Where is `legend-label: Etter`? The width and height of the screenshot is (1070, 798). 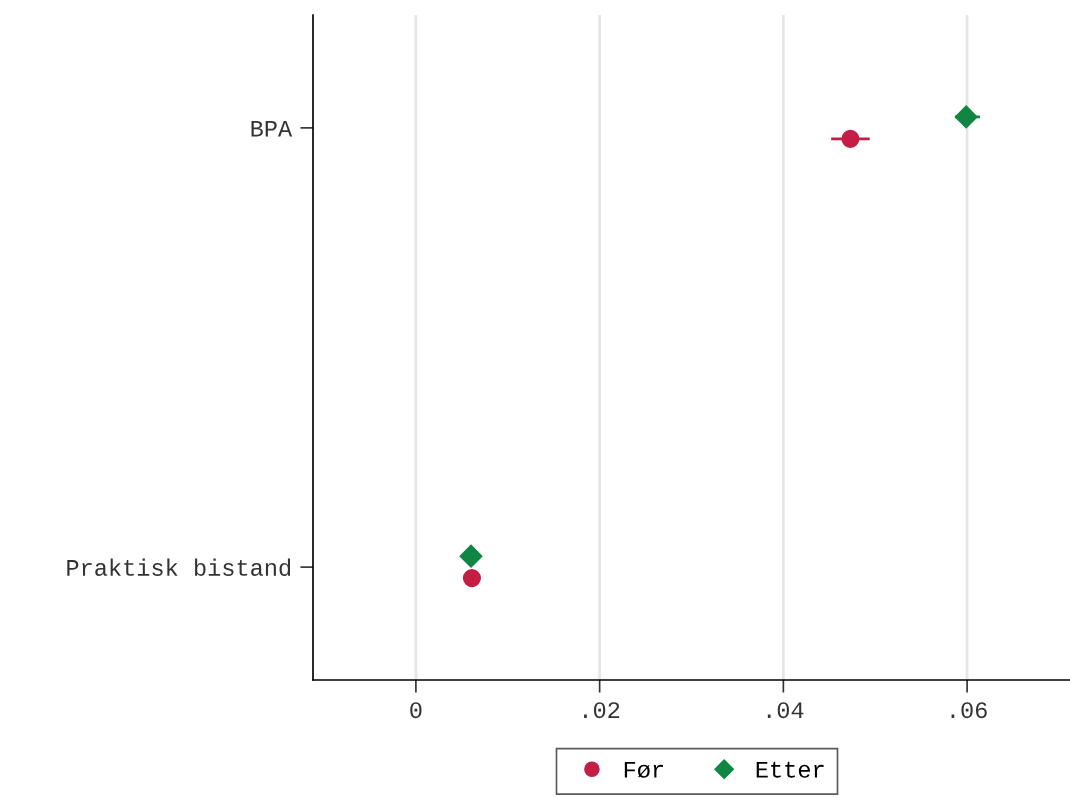
legend-label: Etter is located at coordinates (790, 769).